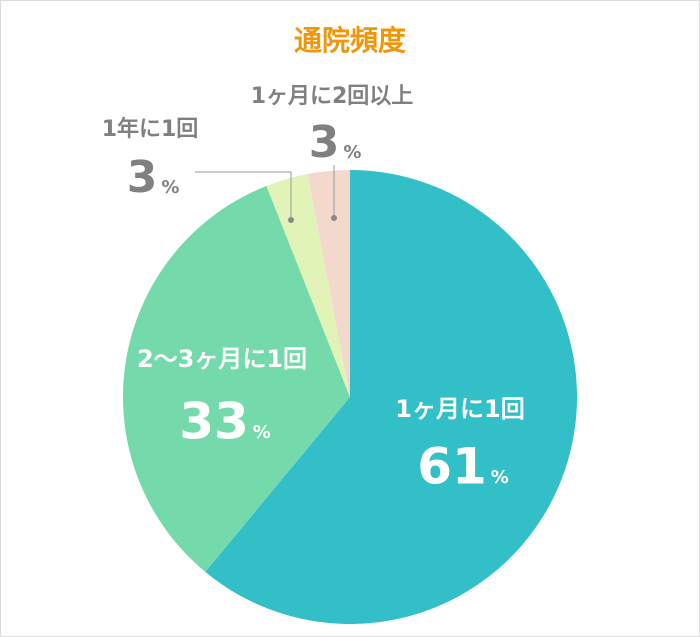 The width and height of the screenshot is (700, 637). I want to click on value-label: 61, so click(452, 467).